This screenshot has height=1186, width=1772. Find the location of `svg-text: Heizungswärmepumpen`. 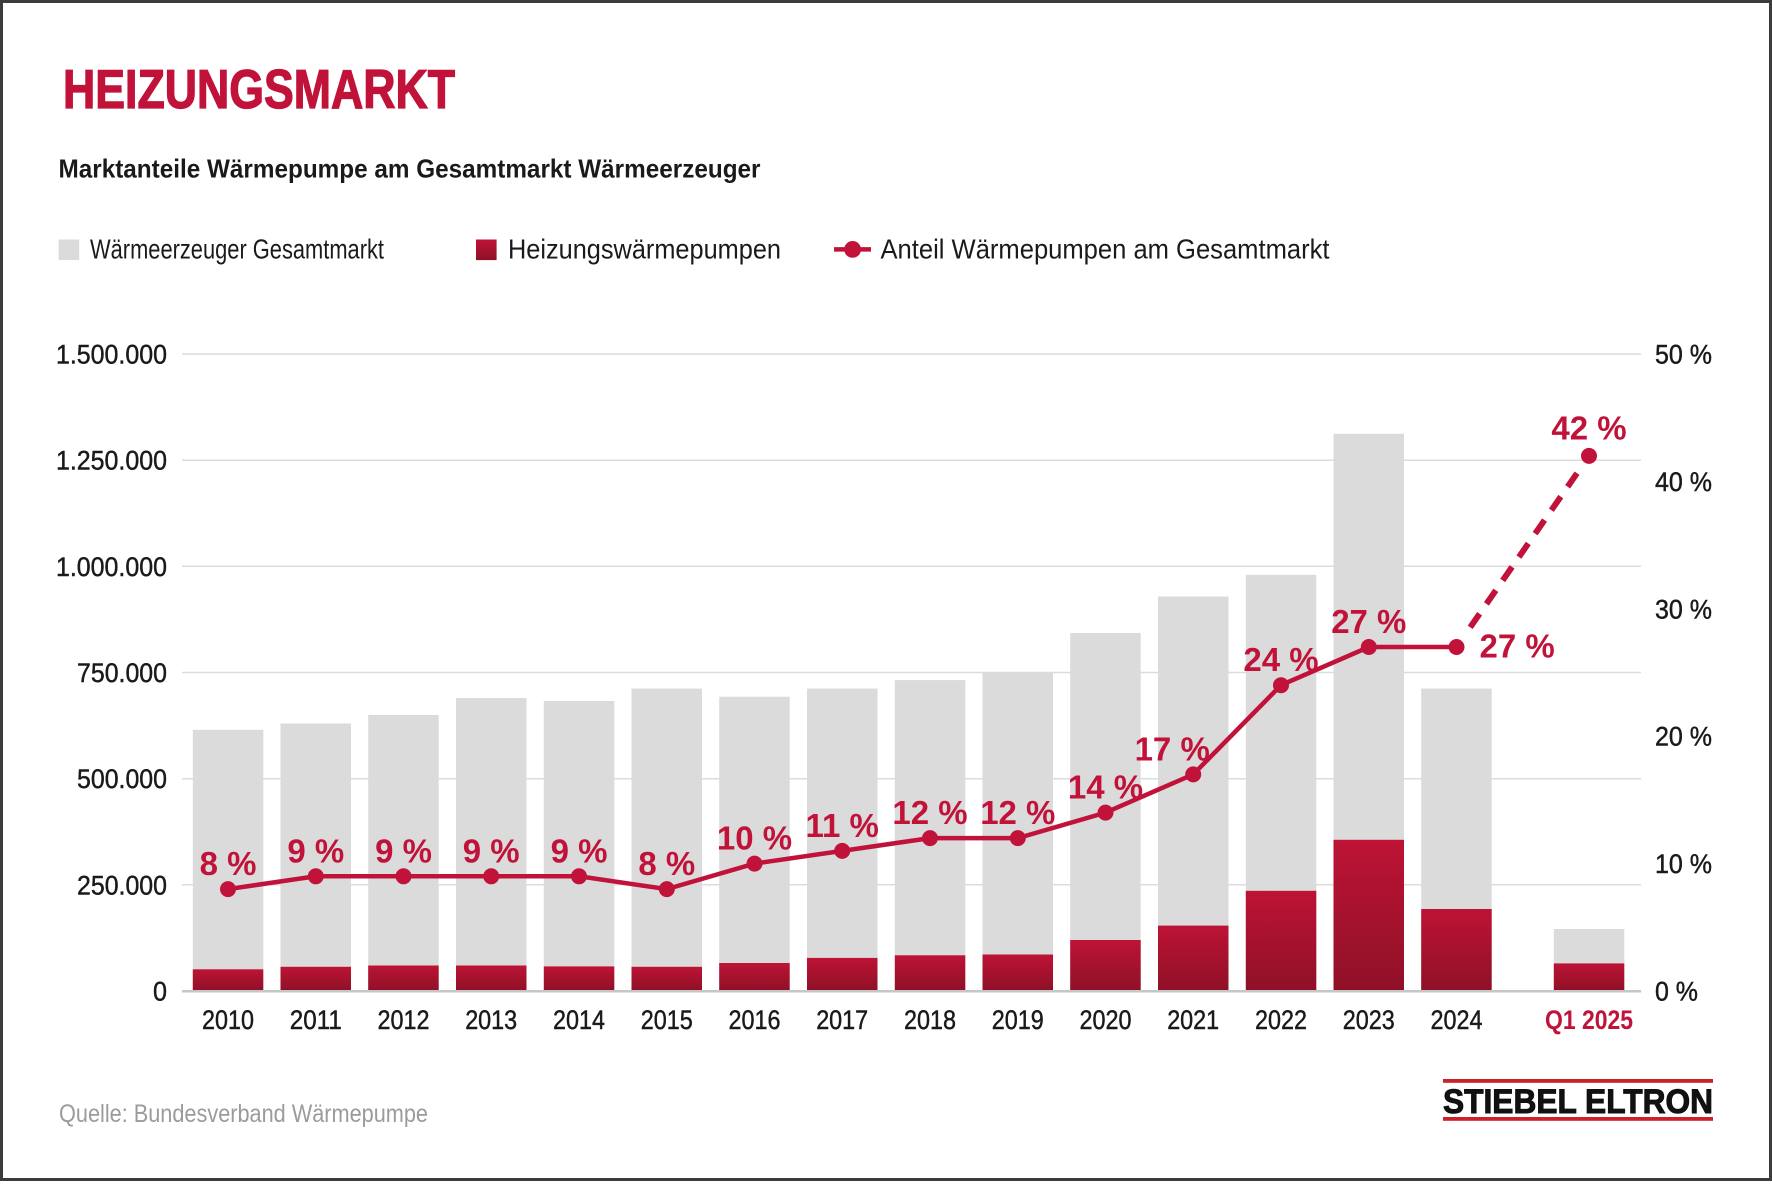

svg-text: Heizungswärmepumpen is located at coordinates (644, 249).